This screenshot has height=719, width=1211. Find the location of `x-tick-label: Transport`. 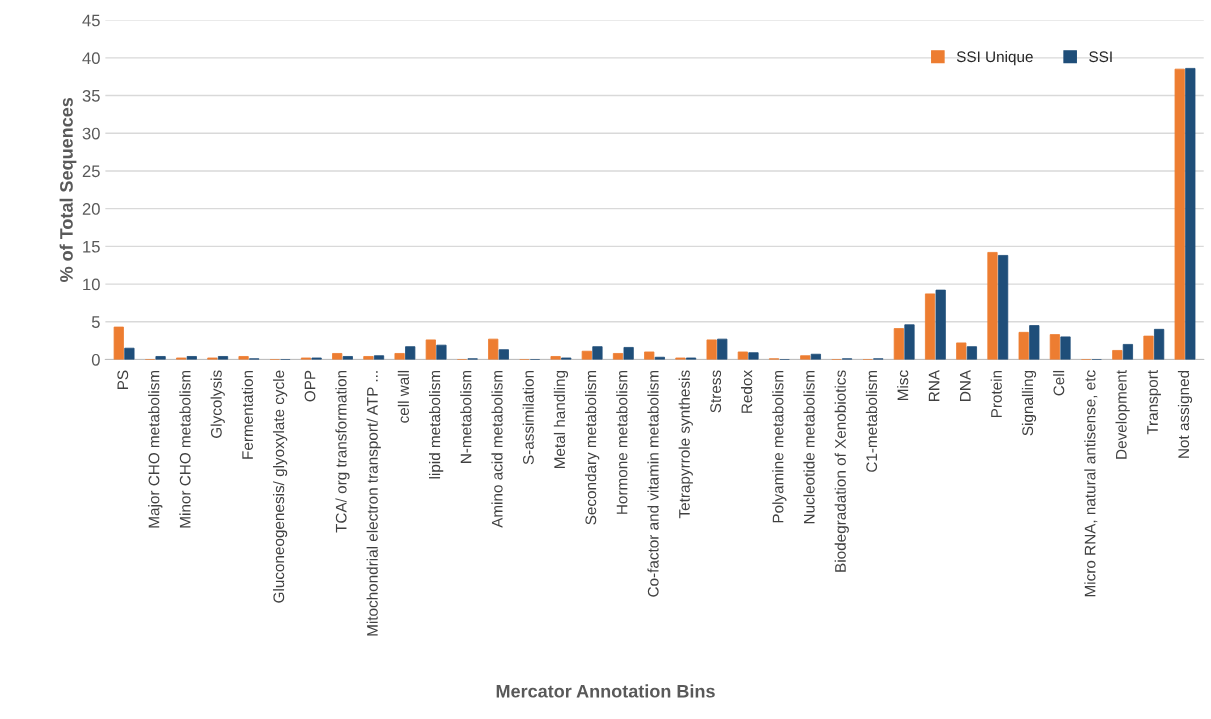

x-tick-label: Transport is located at coordinates (1154, 402).